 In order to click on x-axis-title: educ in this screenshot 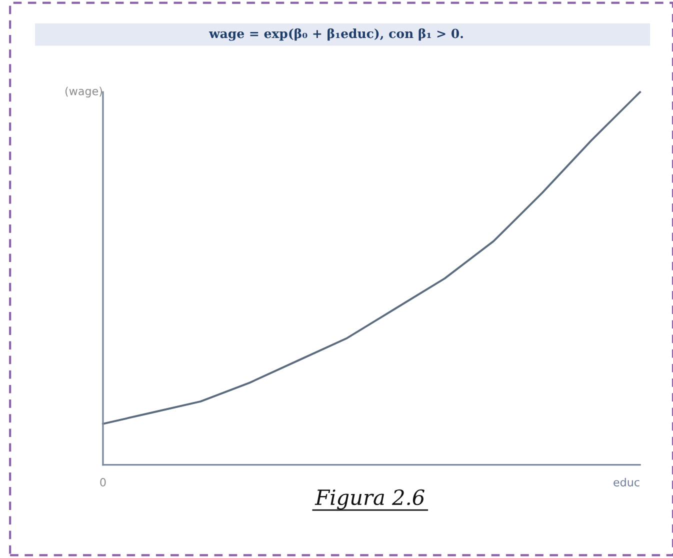, I will do `click(627, 482)`.